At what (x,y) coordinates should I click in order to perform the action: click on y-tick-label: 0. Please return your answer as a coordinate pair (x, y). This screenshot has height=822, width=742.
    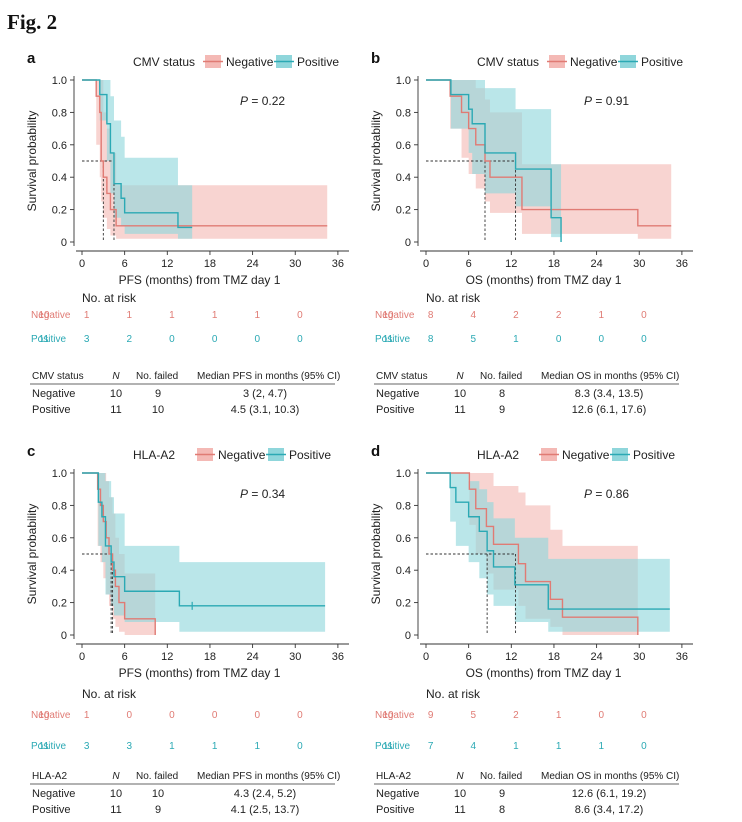
    Looking at the image, I should click on (64, 636).